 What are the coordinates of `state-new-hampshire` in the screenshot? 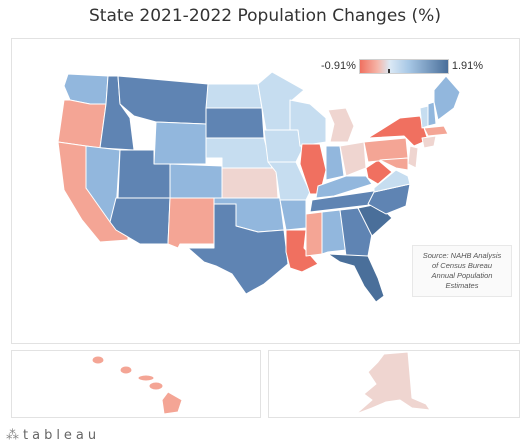 It's located at (432, 114).